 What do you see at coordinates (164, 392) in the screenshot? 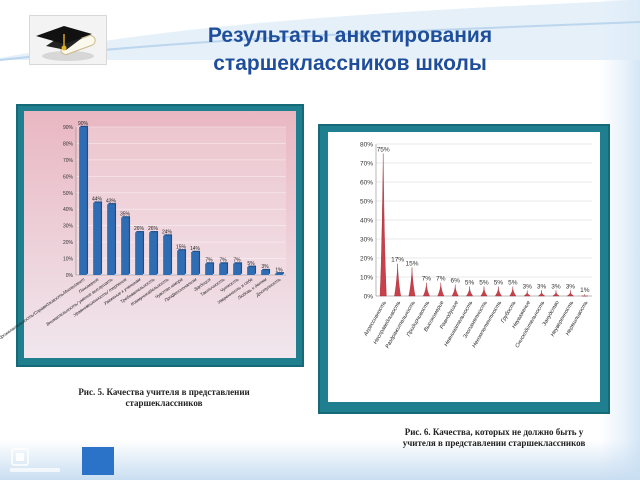
I see `figure-5-caption-line-1: Рис. 5. Качества учителя в представлении` at bounding box center [164, 392].